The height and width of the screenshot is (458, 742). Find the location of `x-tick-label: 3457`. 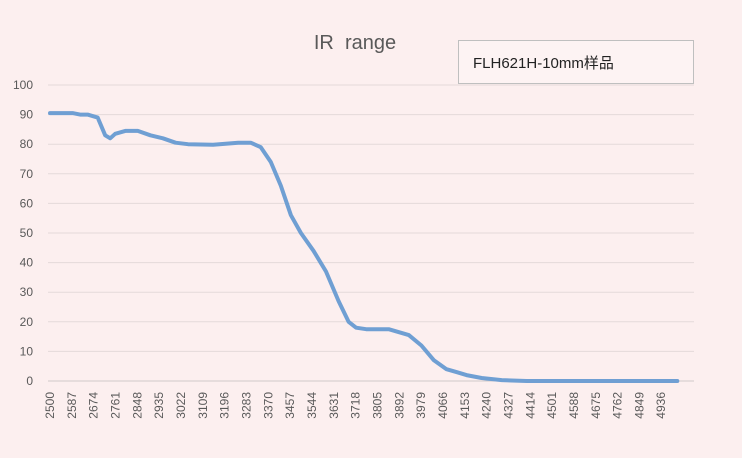

x-tick-label: 3457 is located at coordinates (290, 405).